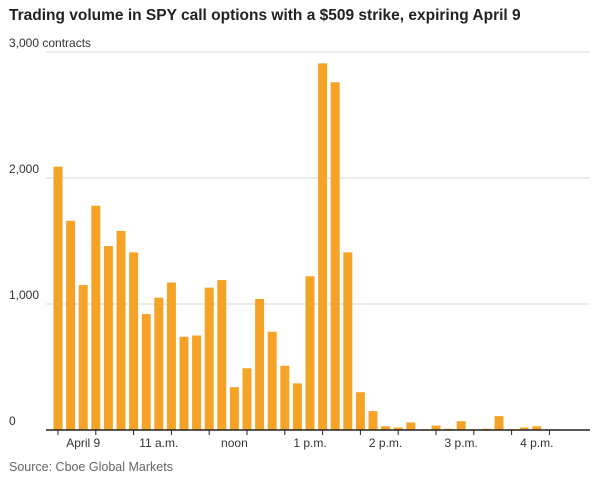  Describe the element at coordinates (12, 421) in the screenshot. I see `y-tick-label: 0` at that location.